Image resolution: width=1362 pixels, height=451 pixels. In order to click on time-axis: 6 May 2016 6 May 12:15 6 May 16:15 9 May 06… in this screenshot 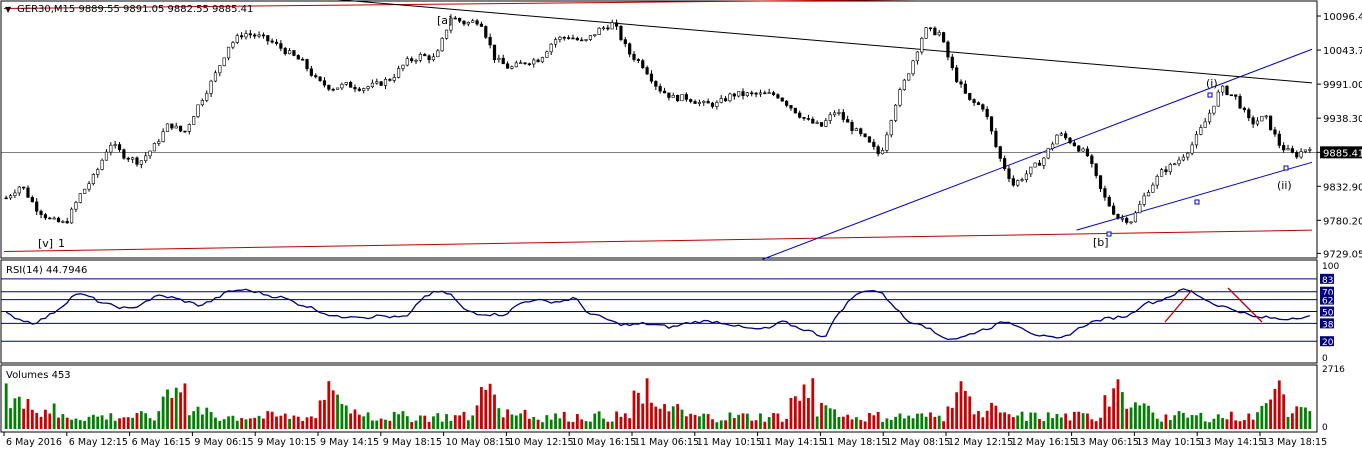, I will do `click(665, 440)`.